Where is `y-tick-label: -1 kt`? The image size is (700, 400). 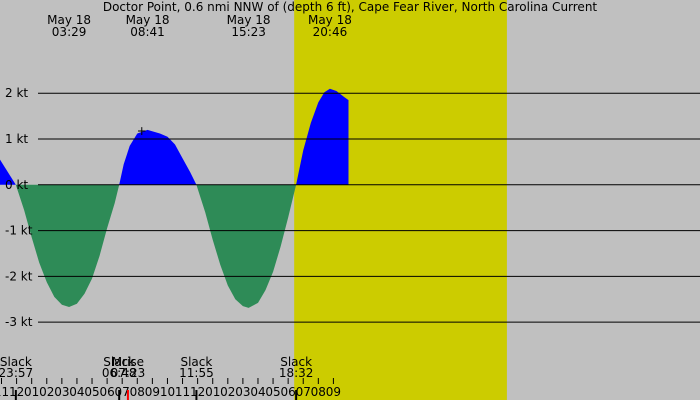 y-tick-label: -1 kt is located at coordinates (19, 231).